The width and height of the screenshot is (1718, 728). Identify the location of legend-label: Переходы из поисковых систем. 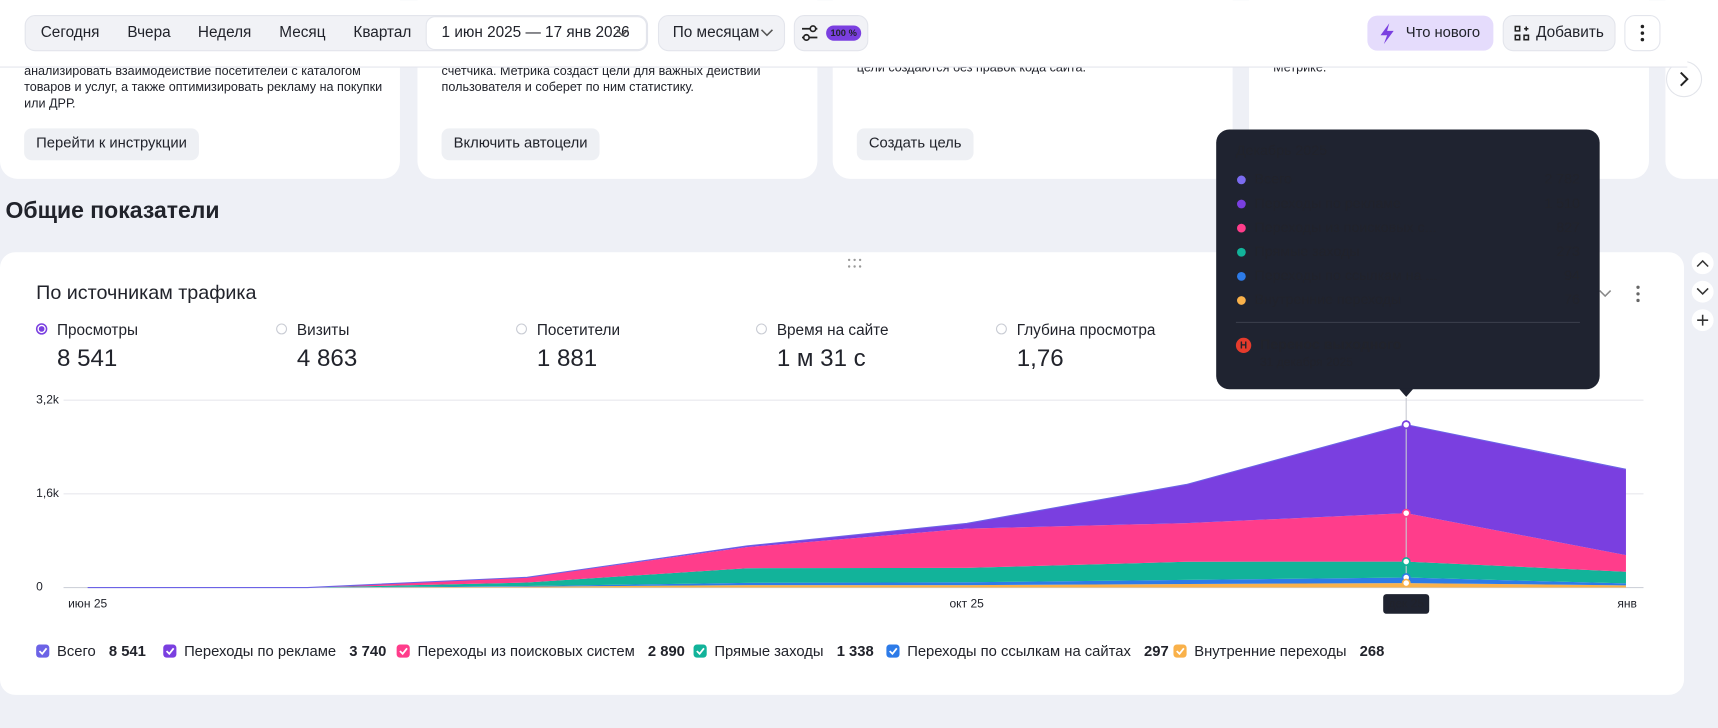
(525, 652).